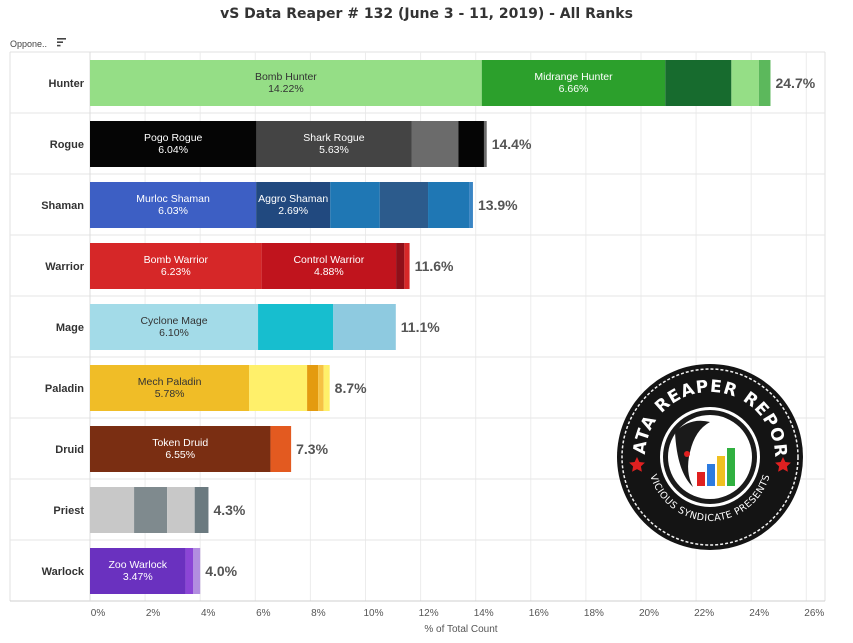 The image size is (853, 643). I want to click on bar-row-priest: Priest 4.3%, so click(149, 510).